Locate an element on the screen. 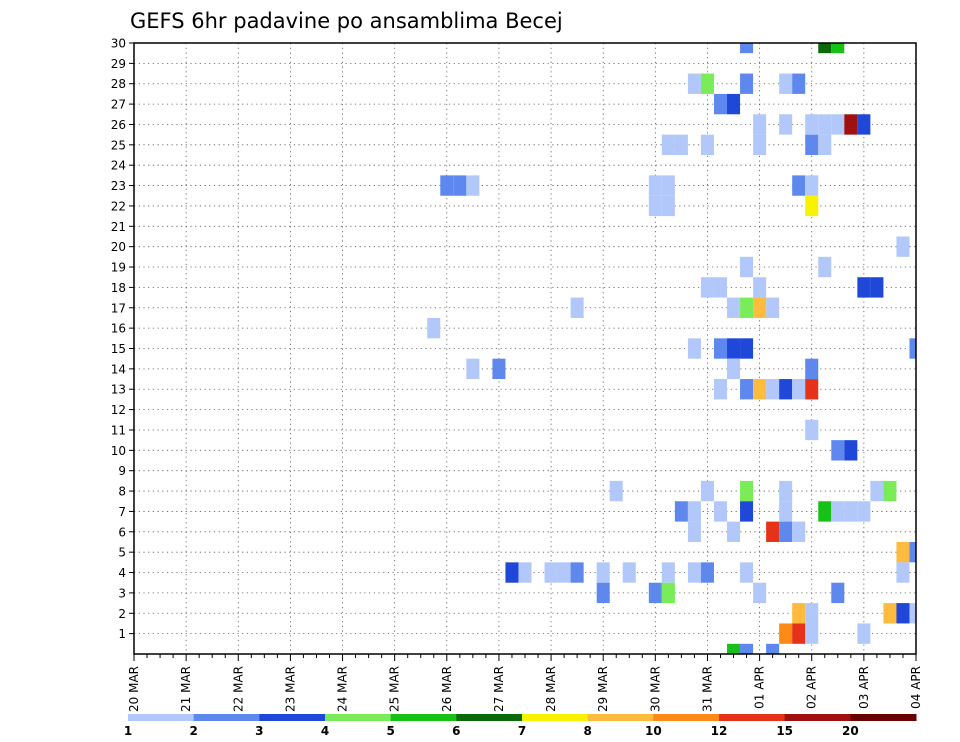 This screenshot has height=742, width=960. x-tick-label: 30 MAR is located at coordinates (655, 689).